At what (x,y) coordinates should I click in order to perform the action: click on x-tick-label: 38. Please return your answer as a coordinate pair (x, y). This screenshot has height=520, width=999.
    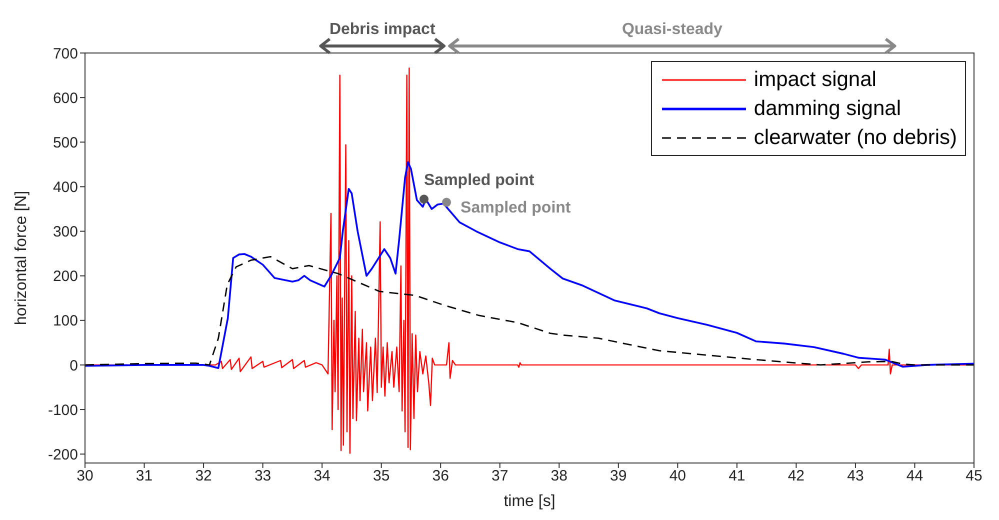
    Looking at the image, I should click on (559, 476).